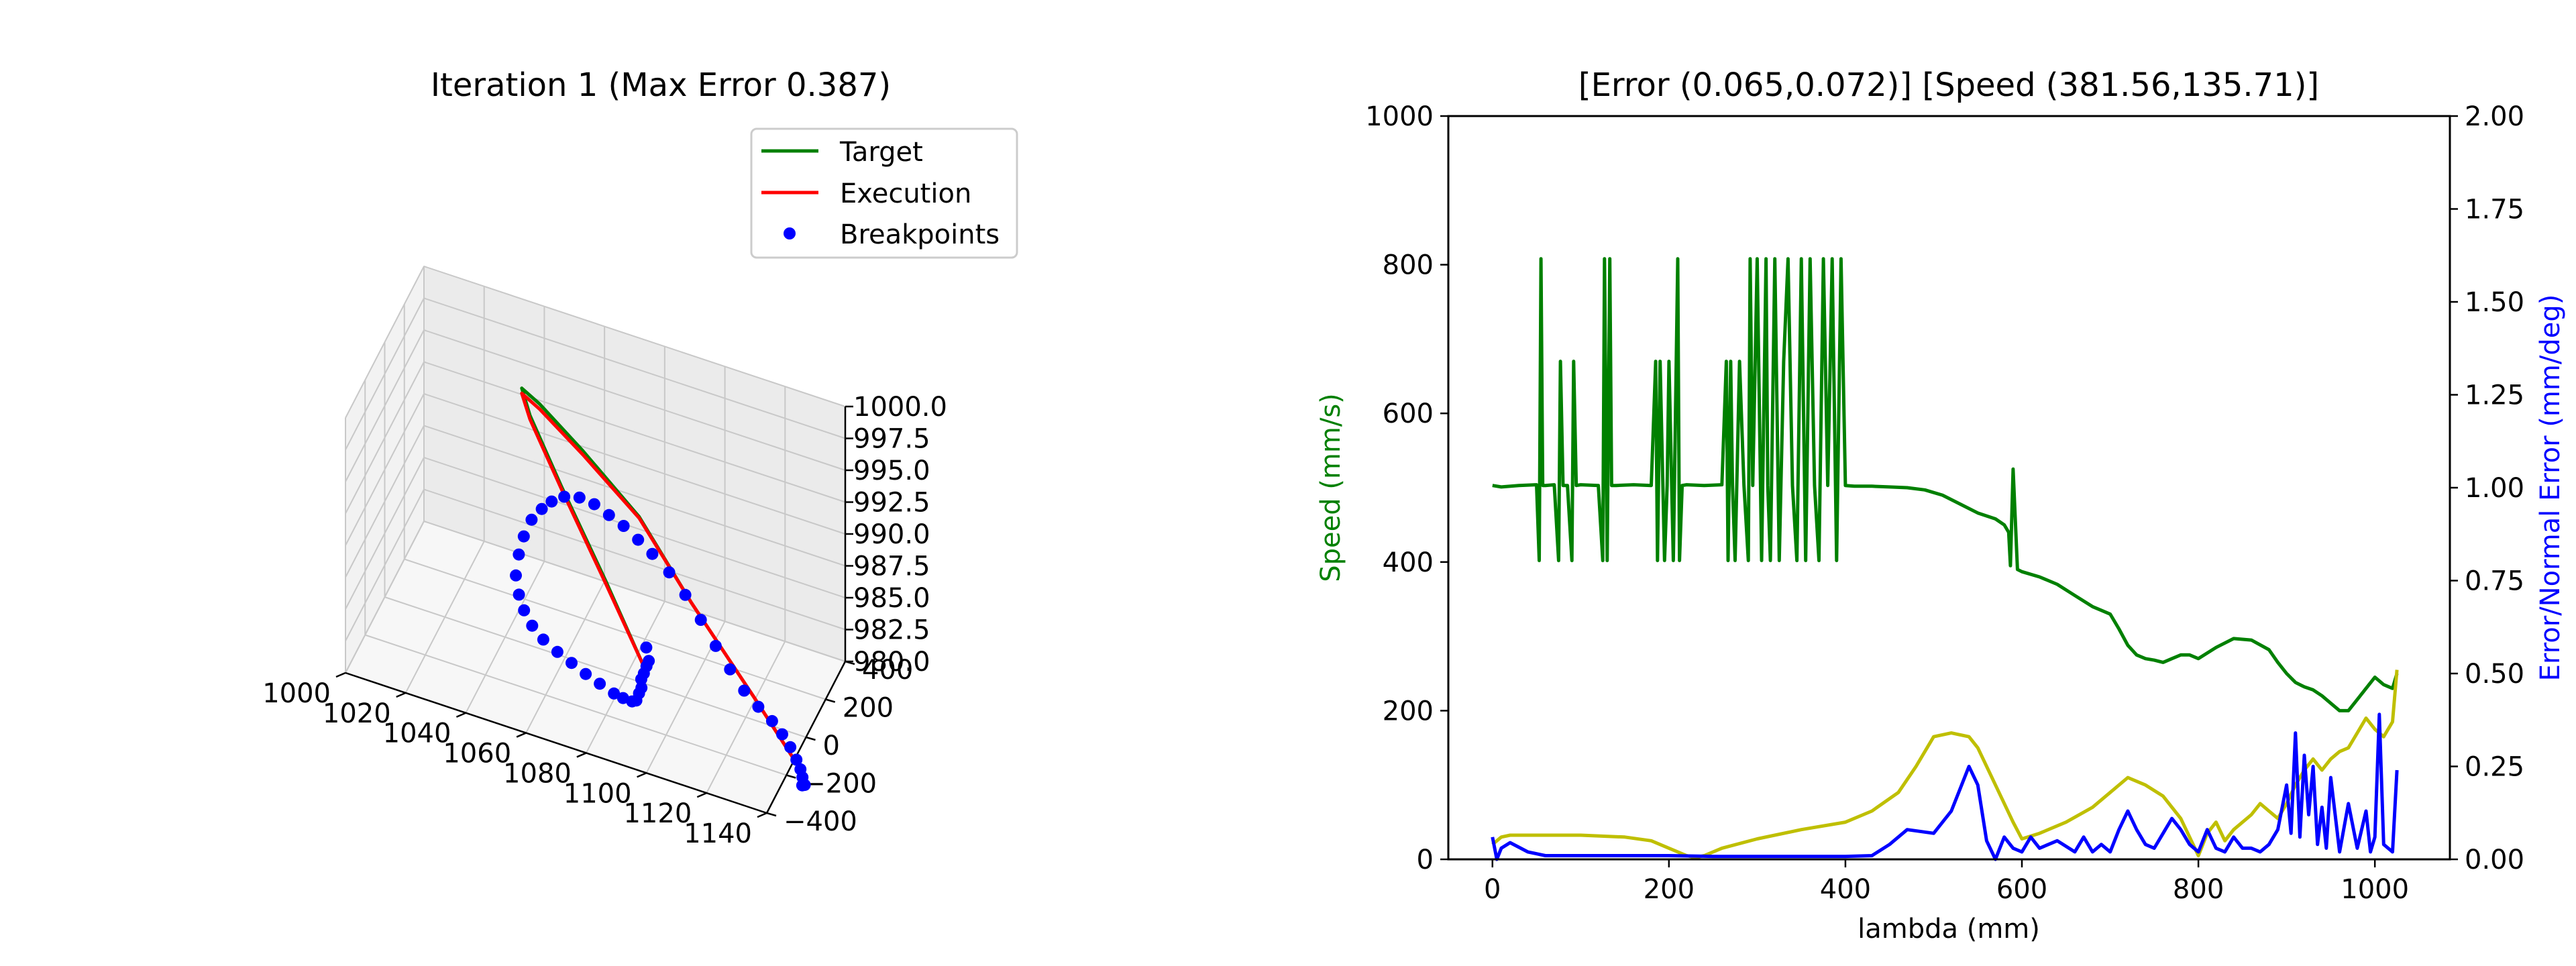 The height and width of the screenshot is (966, 2576). What do you see at coordinates (1845, 889) in the screenshot?
I see `x-tick-label: 400` at bounding box center [1845, 889].